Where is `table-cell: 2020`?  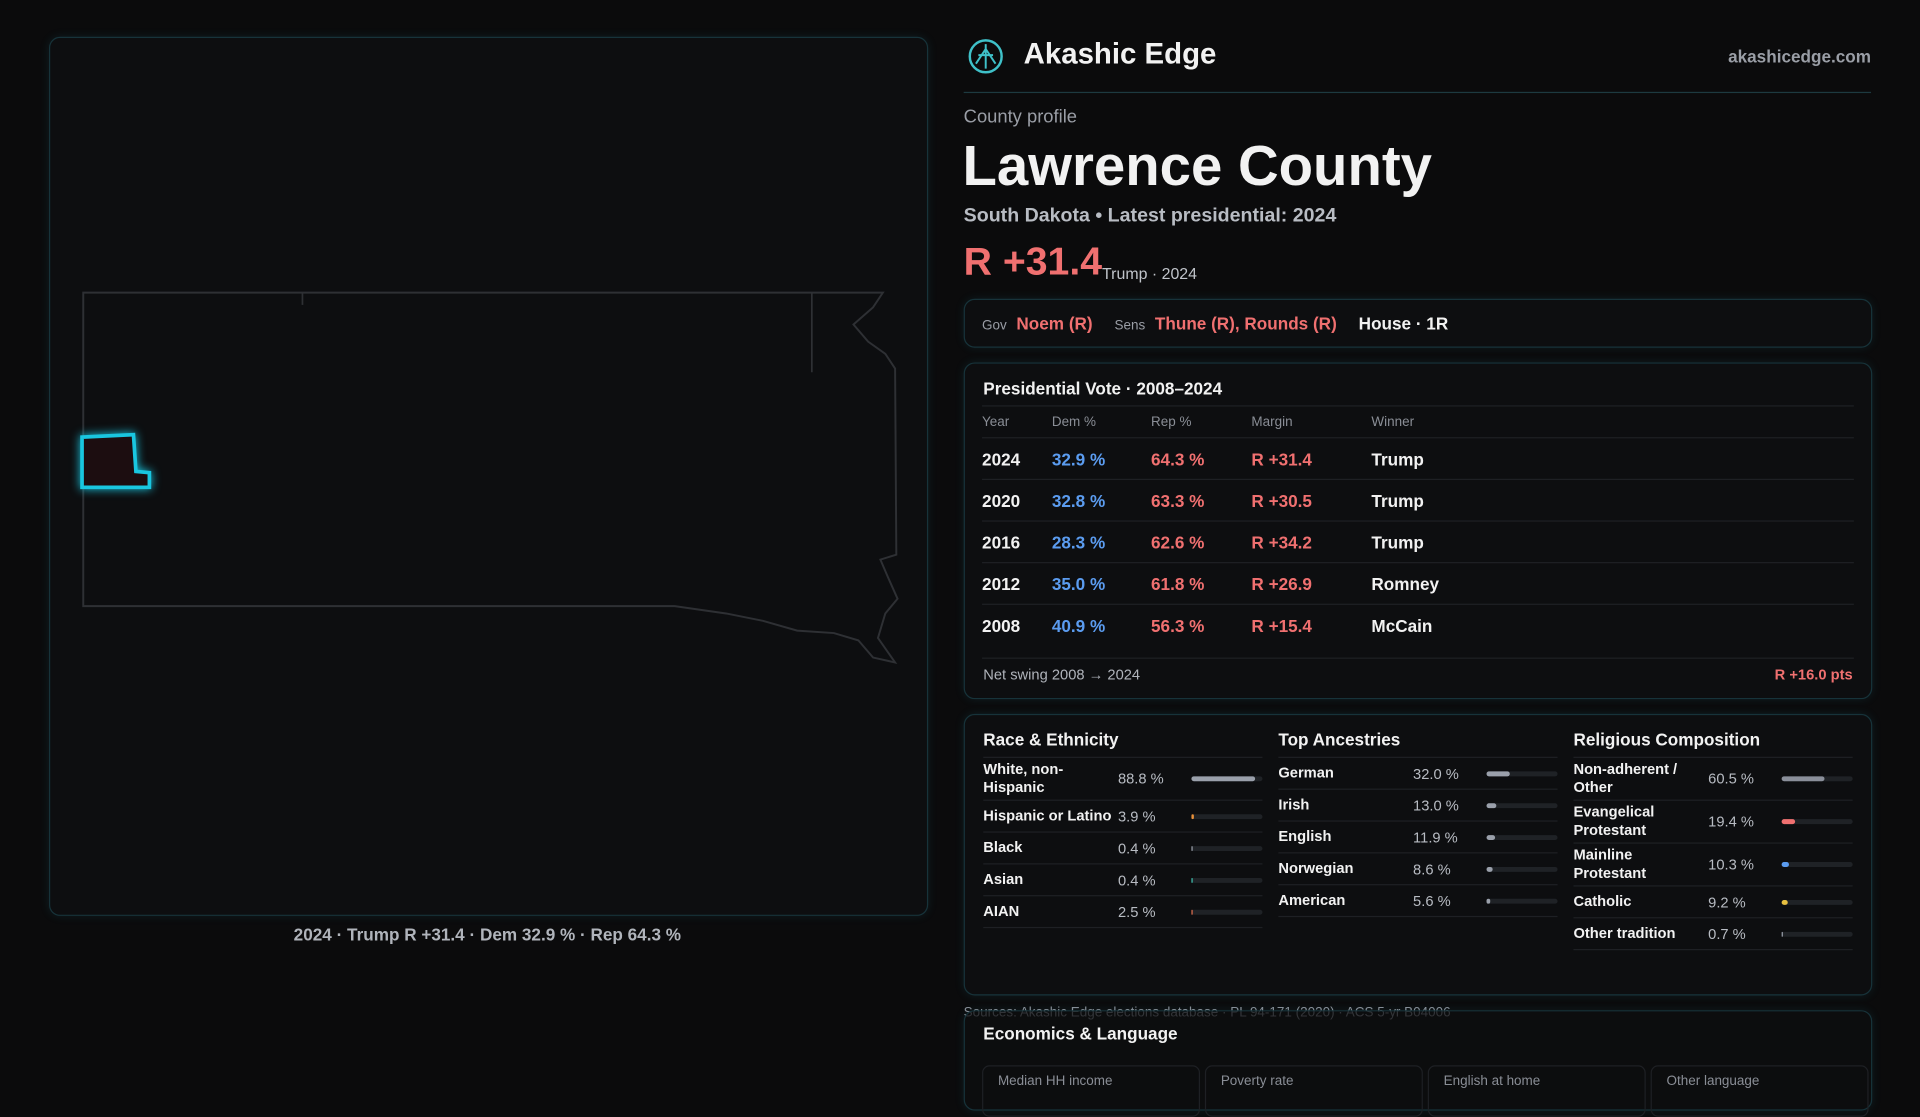
table-cell: 2020 is located at coordinates (1001, 501).